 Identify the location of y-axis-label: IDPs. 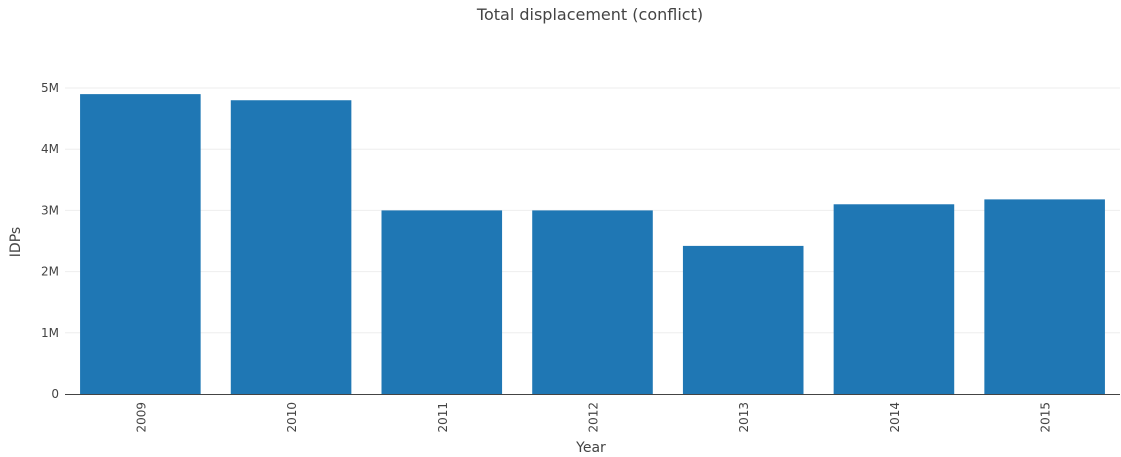
(16, 242).